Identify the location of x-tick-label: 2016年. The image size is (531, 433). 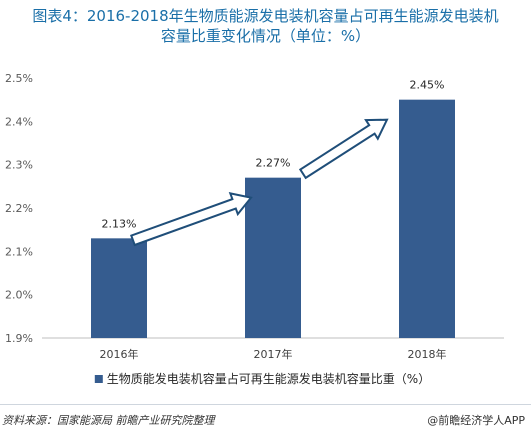
(119, 354).